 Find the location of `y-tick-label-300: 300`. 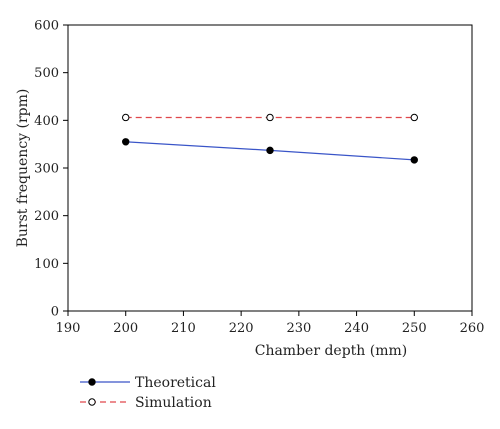

y-tick-label-300: 300 is located at coordinates (46, 169).